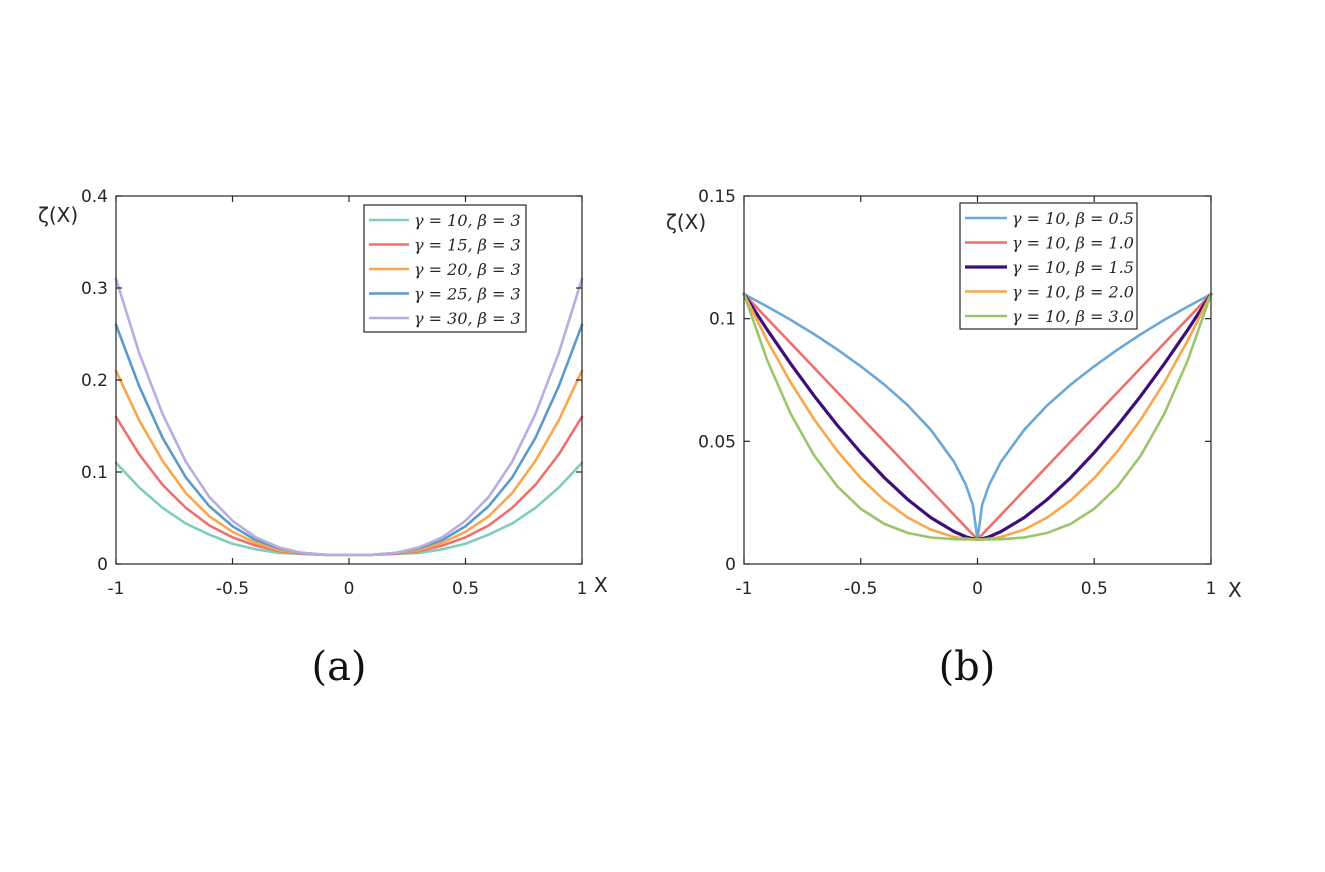  Describe the element at coordinates (1073, 218) in the screenshot. I see `legend-label-1: γ = 10, β = 0.5` at that location.